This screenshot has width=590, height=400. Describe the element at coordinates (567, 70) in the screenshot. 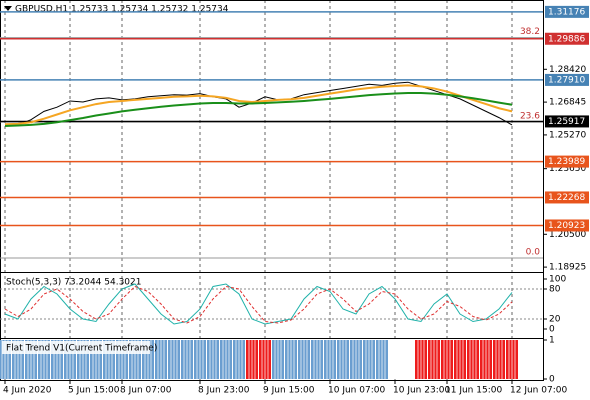

I see `y-tick-label: 1.28420` at that location.